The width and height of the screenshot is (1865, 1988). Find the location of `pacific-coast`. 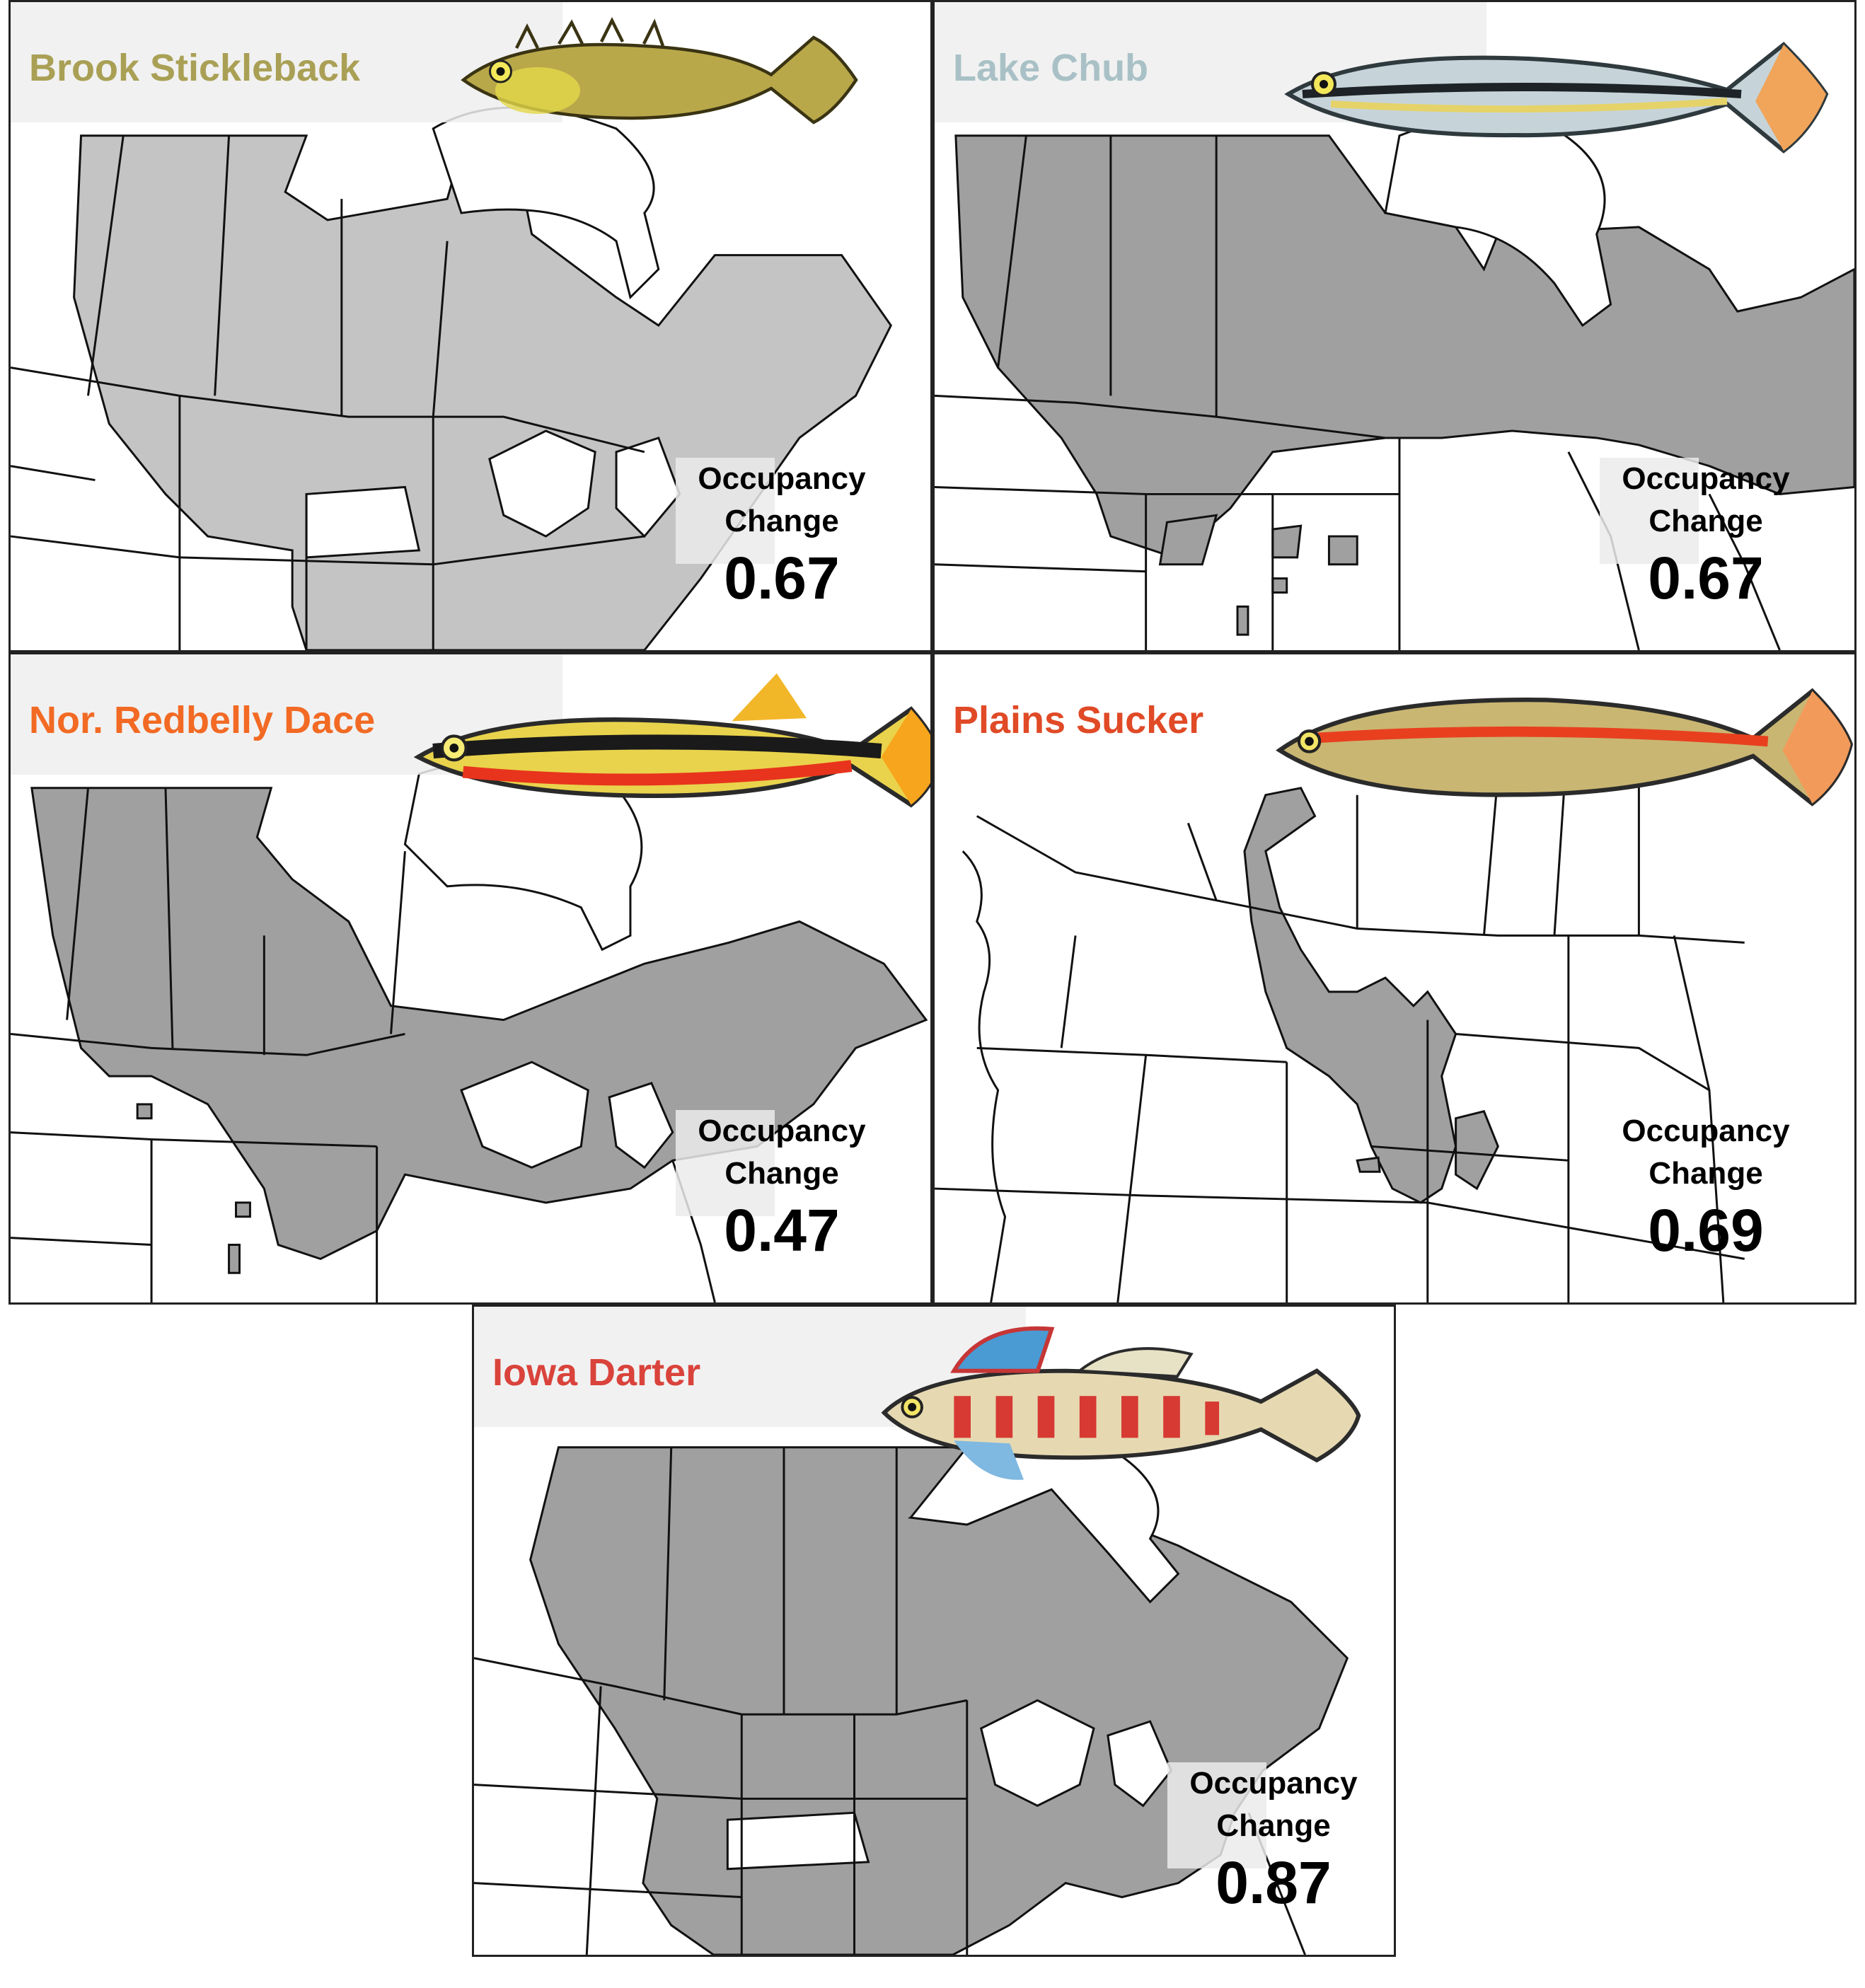

pacific-coast is located at coordinates (984, 1076).